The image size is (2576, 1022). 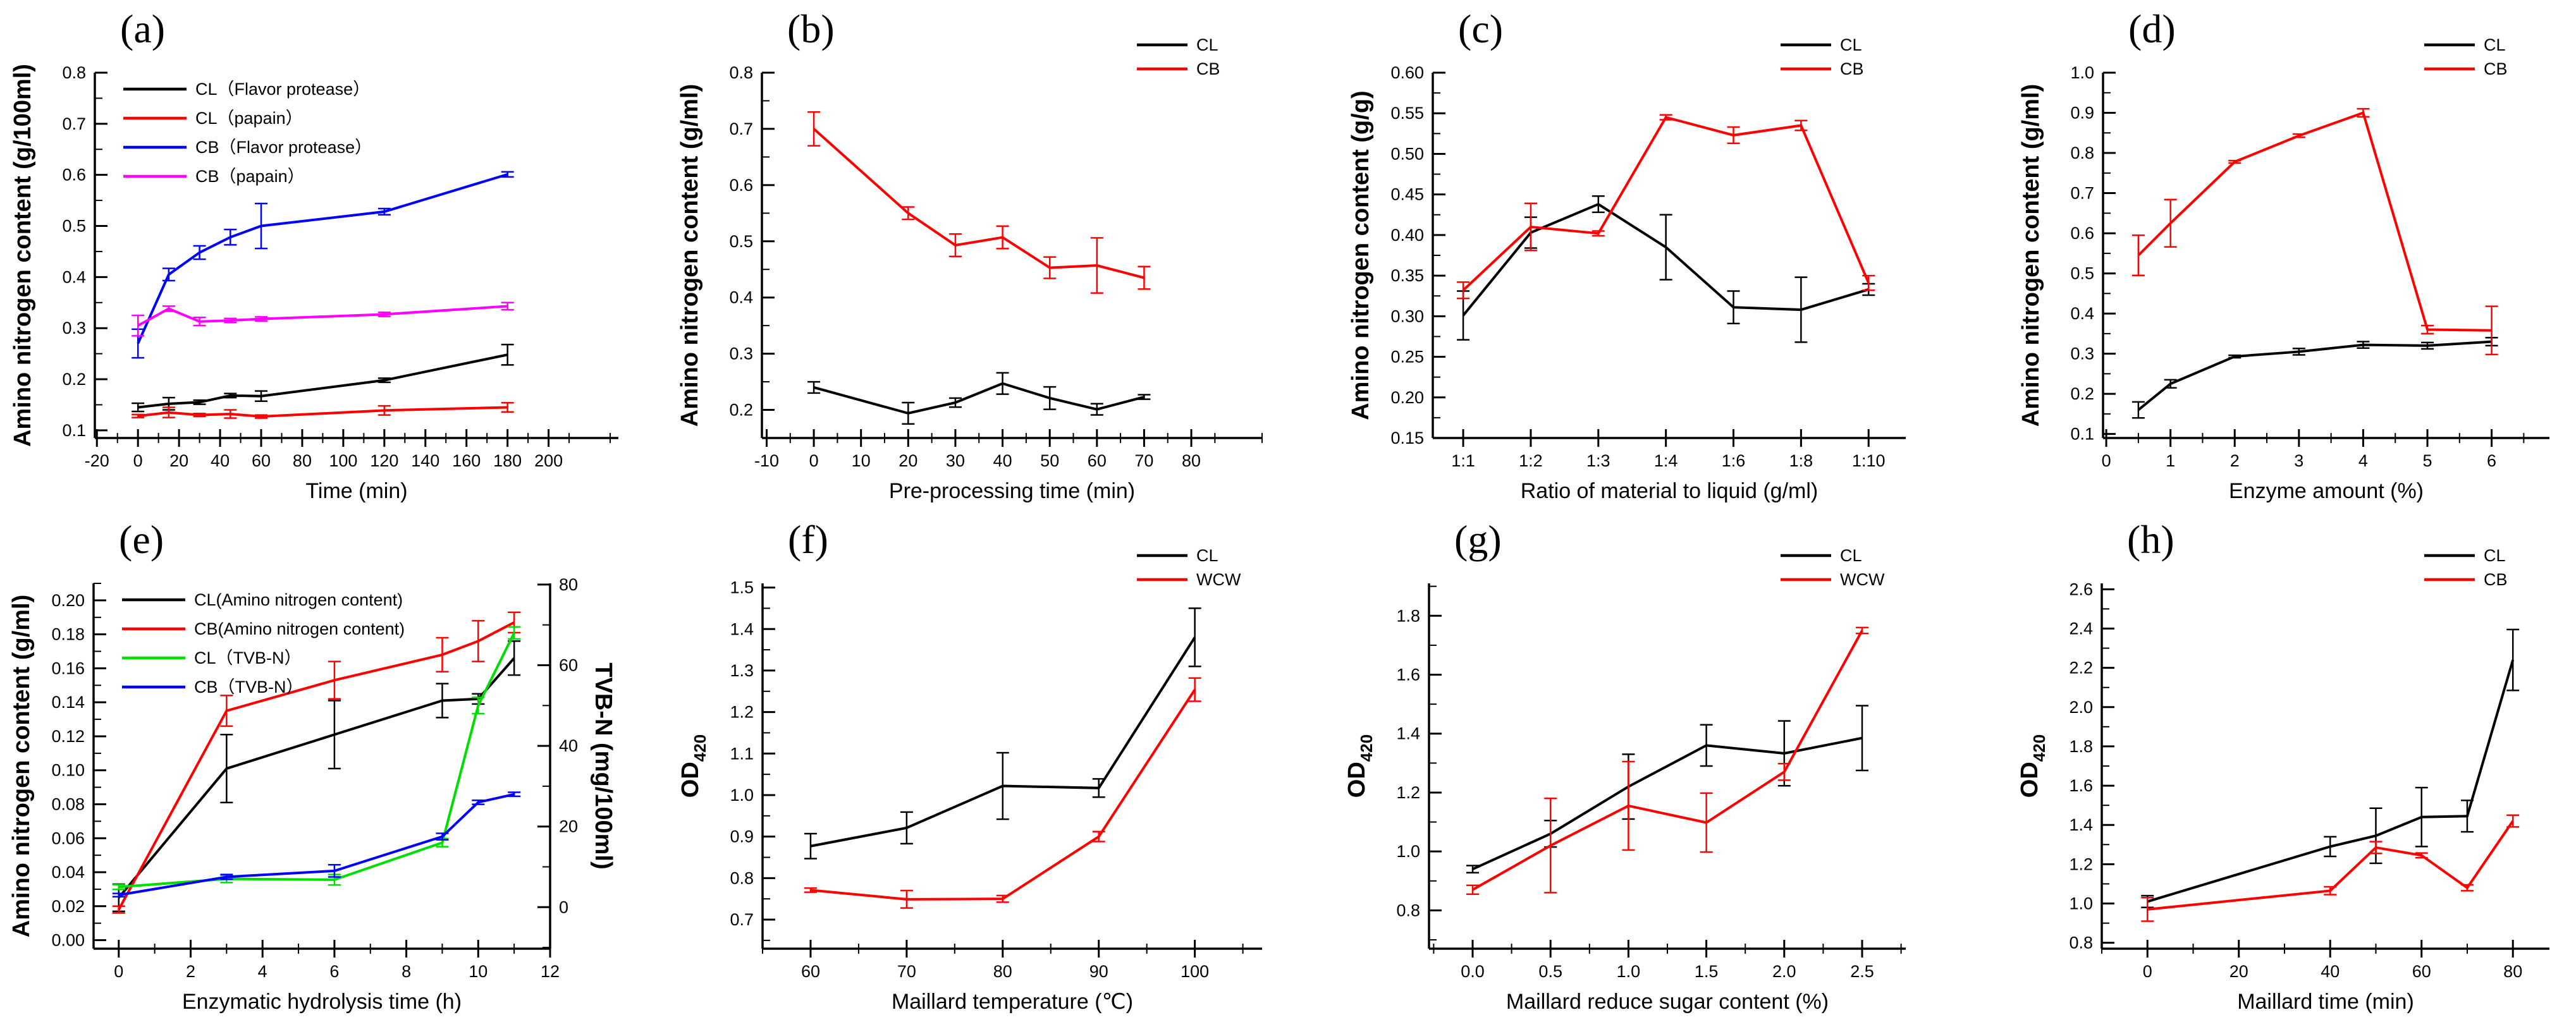 What do you see at coordinates (1408, 616) in the screenshot?
I see `y-tick-label: 1.8` at bounding box center [1408, 616].